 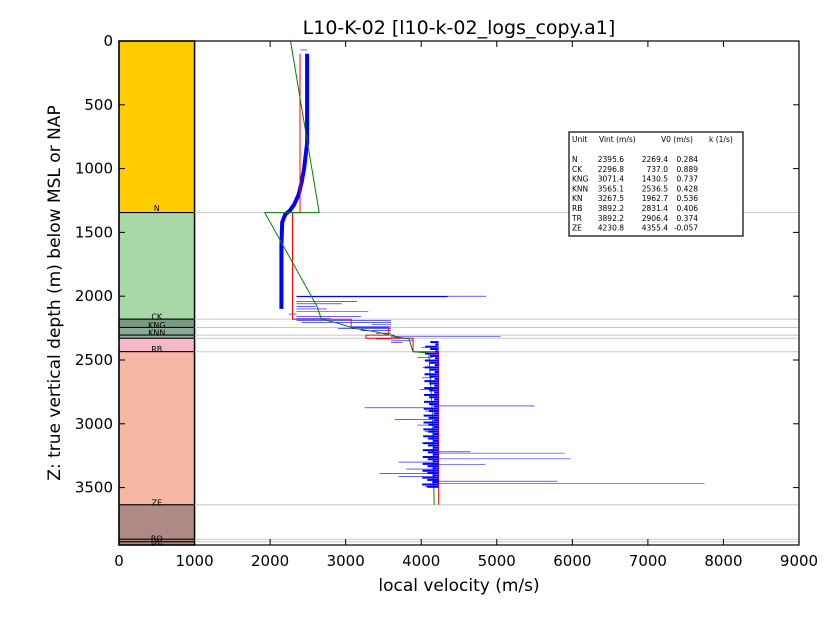 What do you see at coordinates (655, 179) in the screenshot?
I see `table-cell: 1430.5` at bounding box center [655, 179].